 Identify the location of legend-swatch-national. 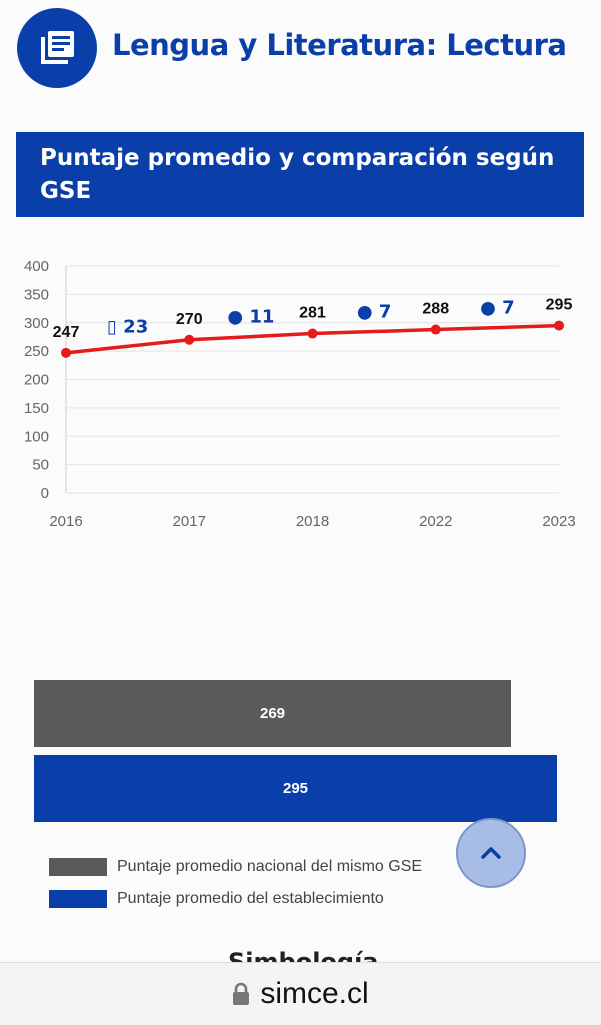
(78, 867).